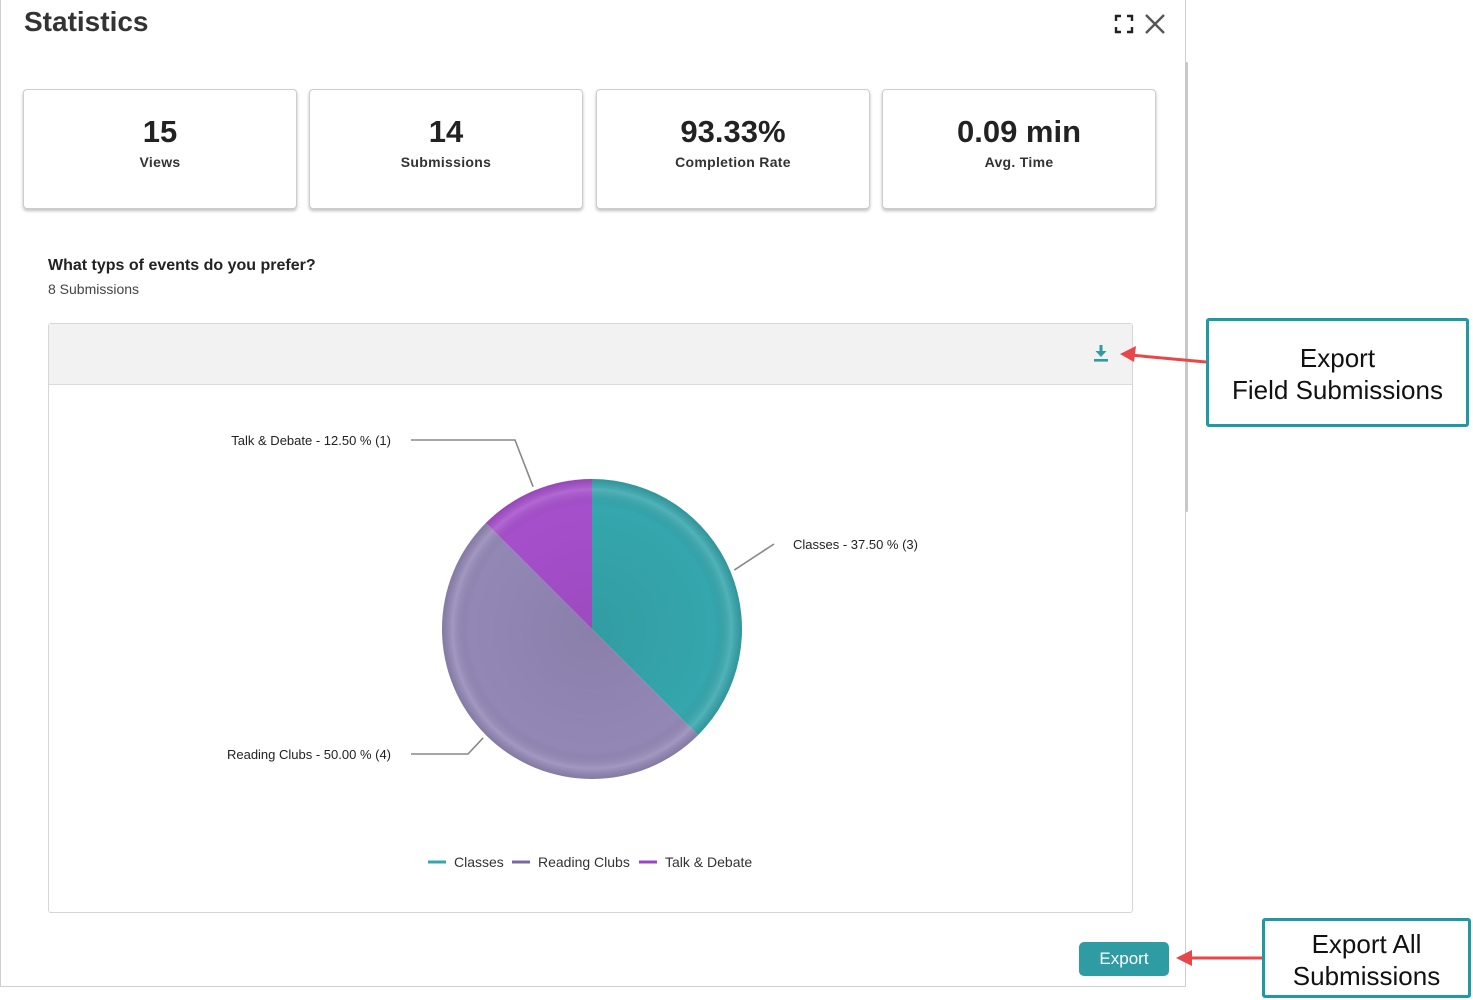 The image size is (1473, 1000). I want to click on callout-line: Export All, so click(1366, 944).